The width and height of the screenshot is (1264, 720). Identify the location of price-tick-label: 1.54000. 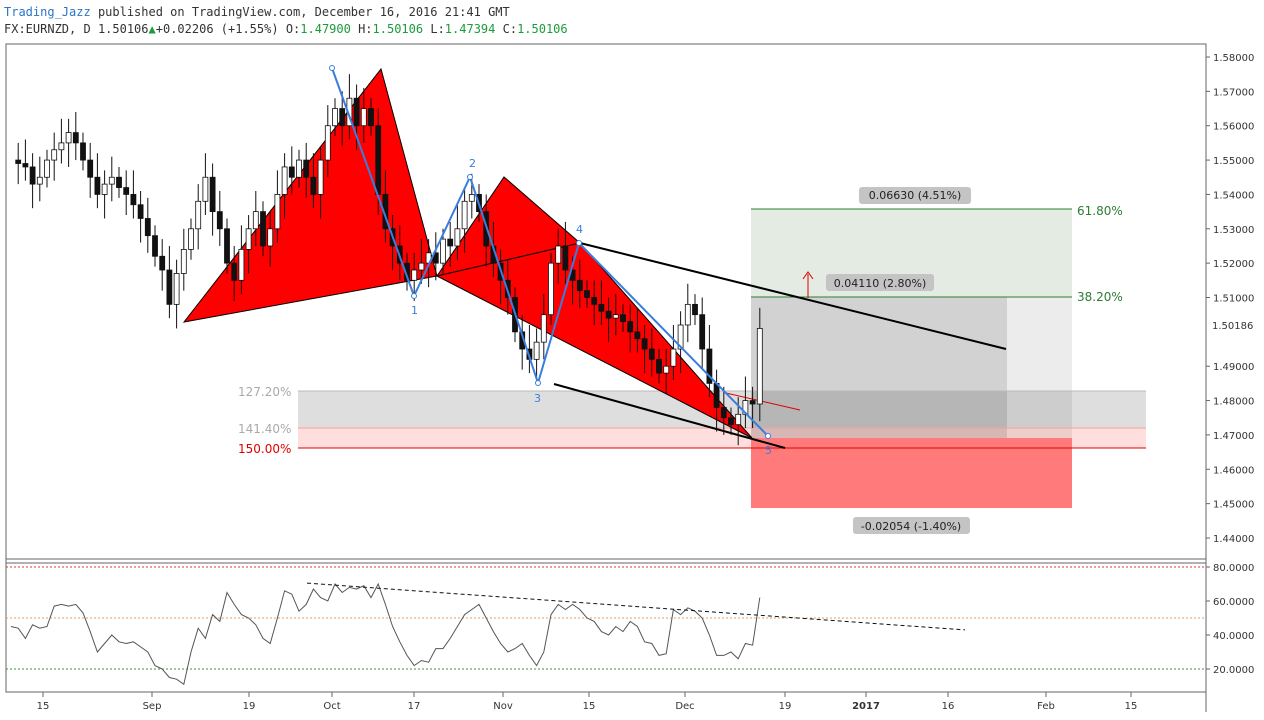
(1233, 195).